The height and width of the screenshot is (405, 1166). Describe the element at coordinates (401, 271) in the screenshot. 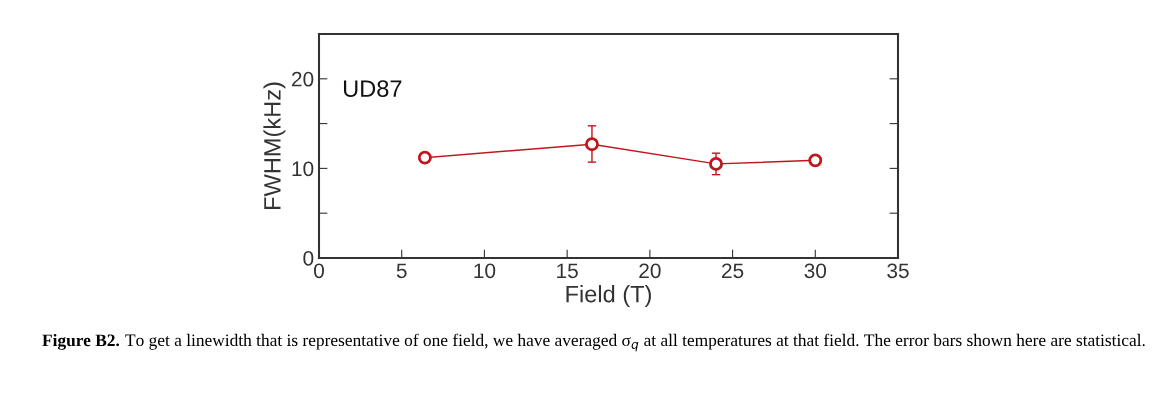

I see `x-tick-label: 5` at that location.